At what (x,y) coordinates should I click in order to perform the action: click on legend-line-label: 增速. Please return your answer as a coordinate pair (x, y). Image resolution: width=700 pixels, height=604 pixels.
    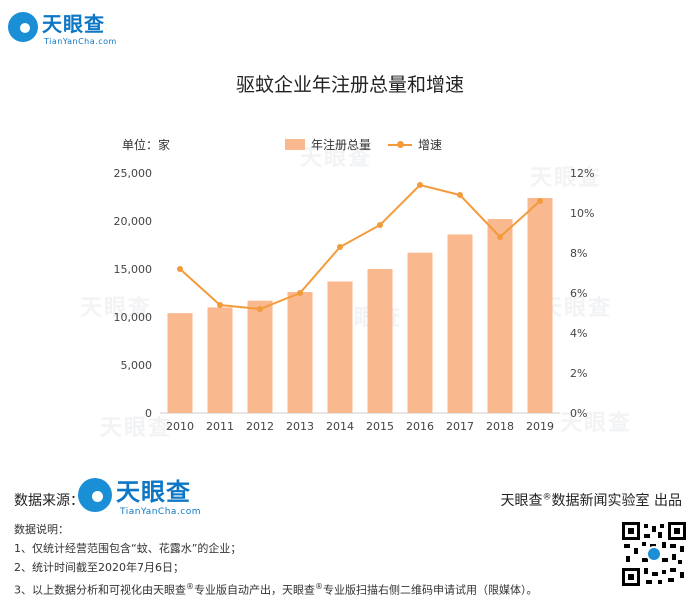
    Looking at the image, I should click on (430, 145).